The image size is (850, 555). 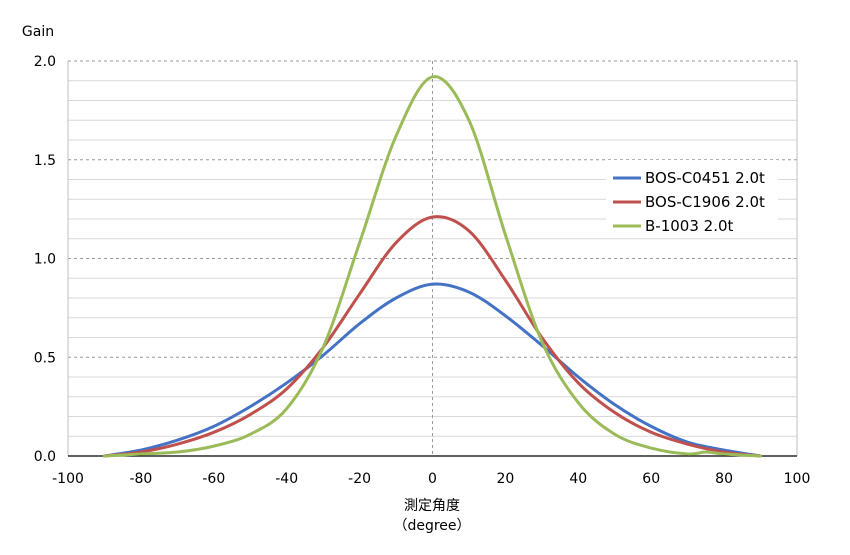 I want to click on x-tick-label: 0, so click(x=432, y=479).